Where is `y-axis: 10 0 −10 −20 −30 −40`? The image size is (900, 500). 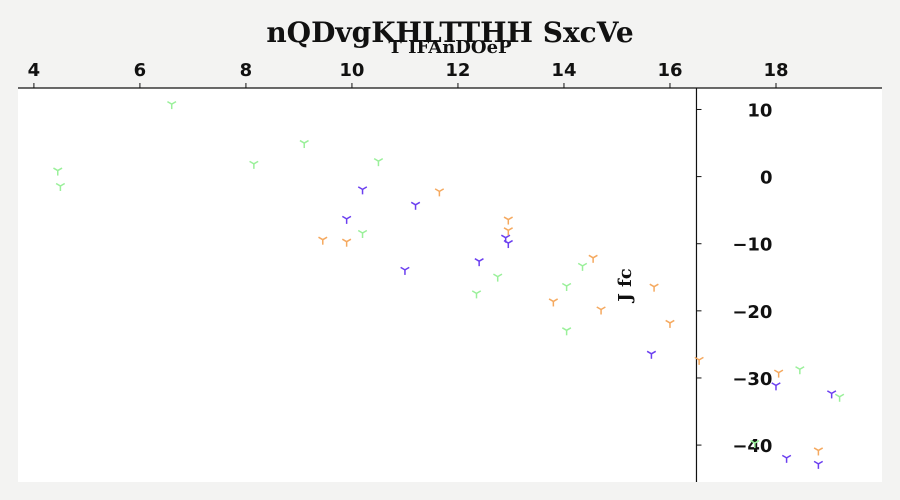 y-axis: 10 0 −10 −20 −30 −40 is located at coordinates (734, 285).